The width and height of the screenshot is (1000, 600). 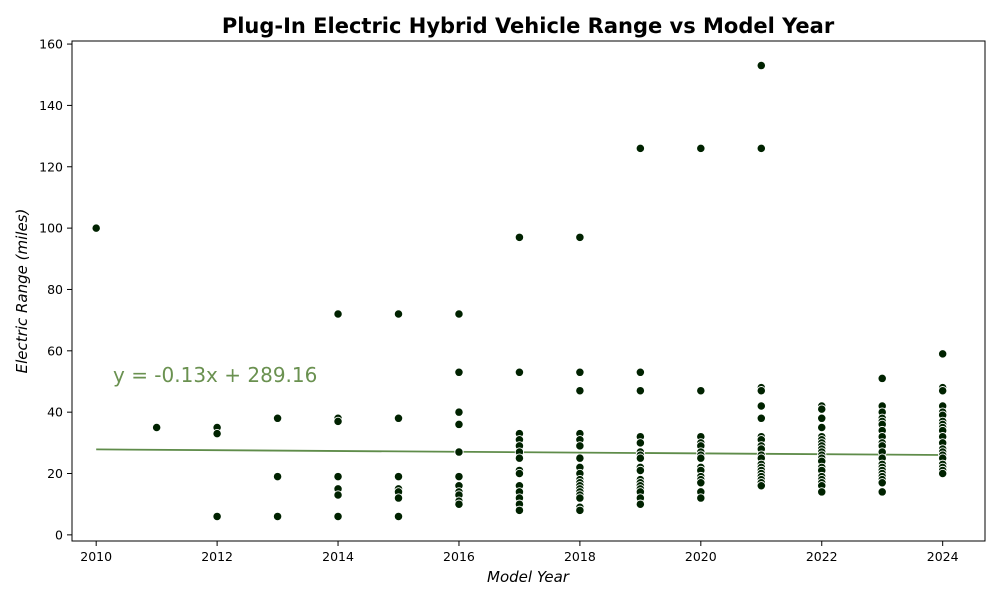 I want to click on x-tick-label: 2012, so click(x=217, y=556).